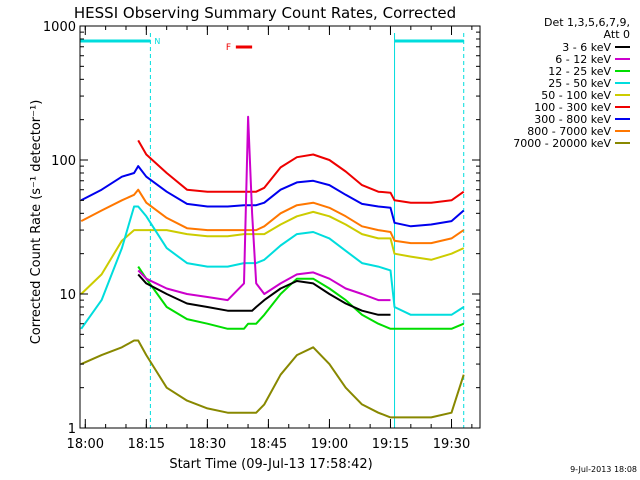 This screenshot has height=480, width=640. What do you see at coordinates (576, 95) in the screenshot?
I see `legend-entry-label: 50 - 100 keV` at bounding box center [576, 95].